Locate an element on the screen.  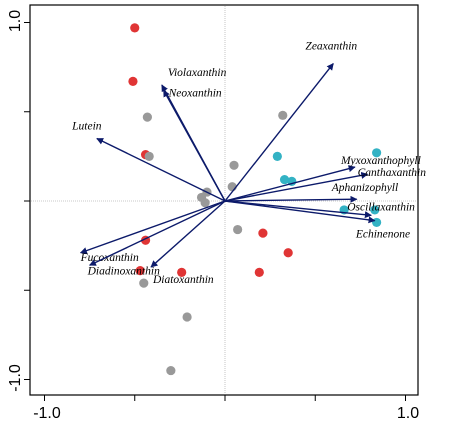
fucoxanthin-vector is located at coordinates (152, 227).